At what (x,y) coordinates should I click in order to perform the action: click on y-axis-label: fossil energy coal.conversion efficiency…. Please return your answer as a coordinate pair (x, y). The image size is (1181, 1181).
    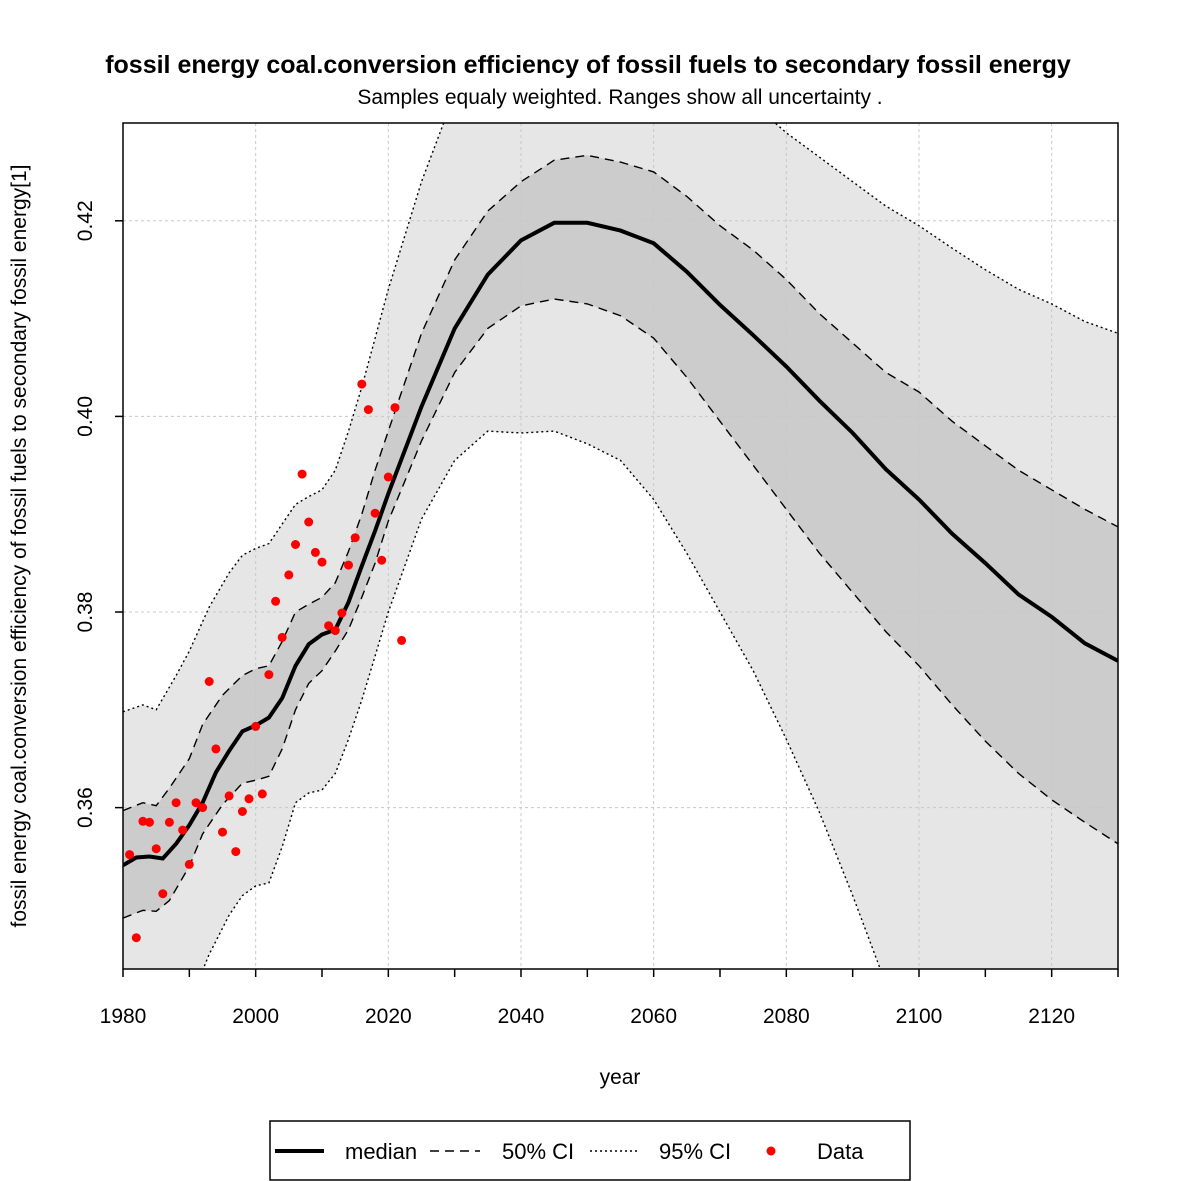
    Looking at the image, I should click on (19, 546).